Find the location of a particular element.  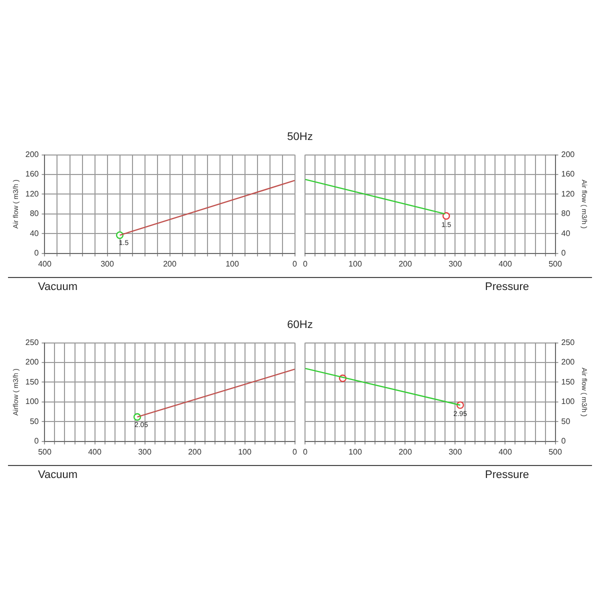

y2-tick-label: 50 is located at coordinates (566, 421).